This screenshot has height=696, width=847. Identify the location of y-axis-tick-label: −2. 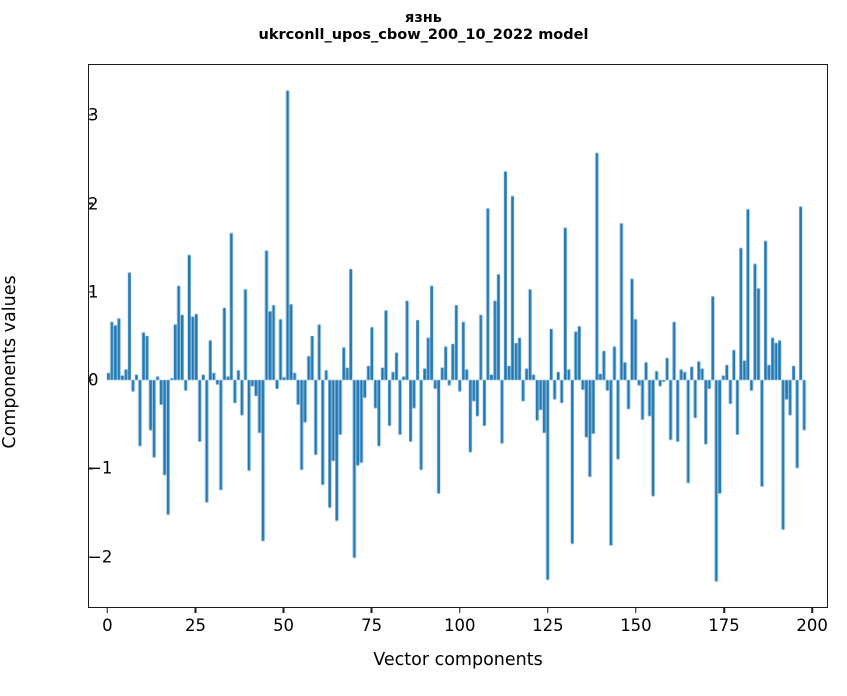
(100, 557).